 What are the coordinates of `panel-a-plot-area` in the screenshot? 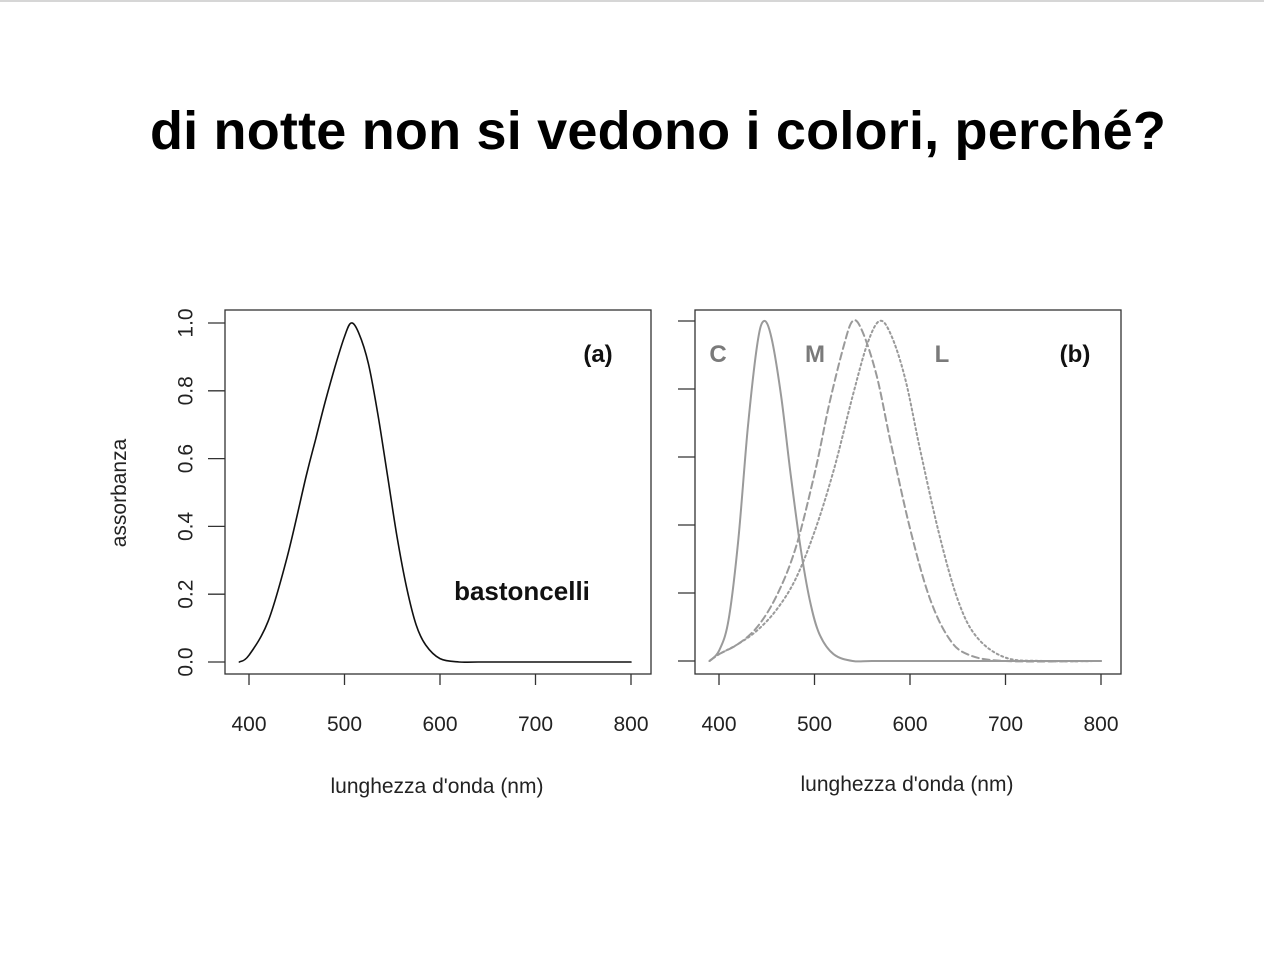 It's located at (435, 493).